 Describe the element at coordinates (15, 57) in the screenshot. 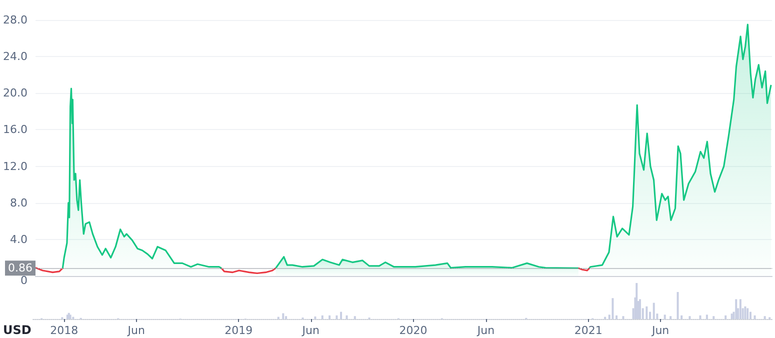

I see `y-tick-label: 24.0` at that location.